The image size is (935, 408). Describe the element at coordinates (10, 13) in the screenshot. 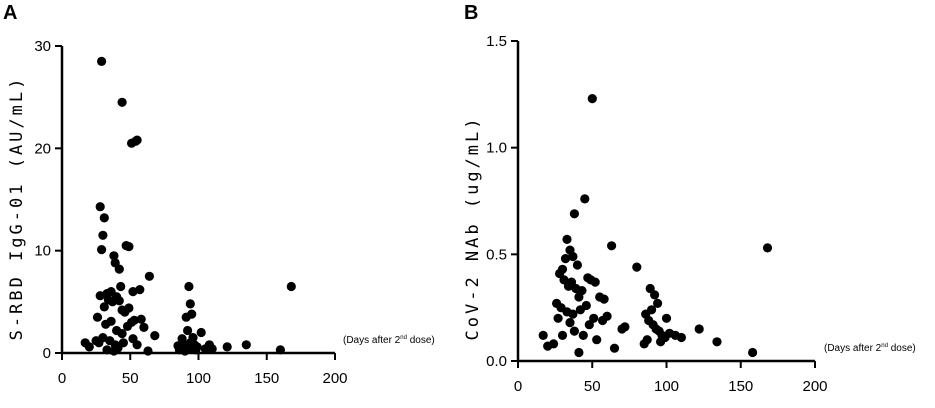

I see `panel-a-letter: A` at that location.